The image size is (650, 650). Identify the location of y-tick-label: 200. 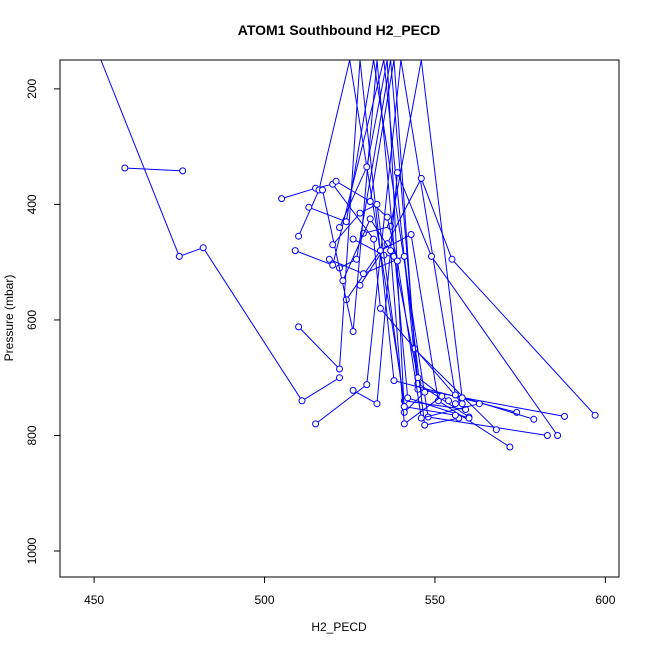
(32, 89).